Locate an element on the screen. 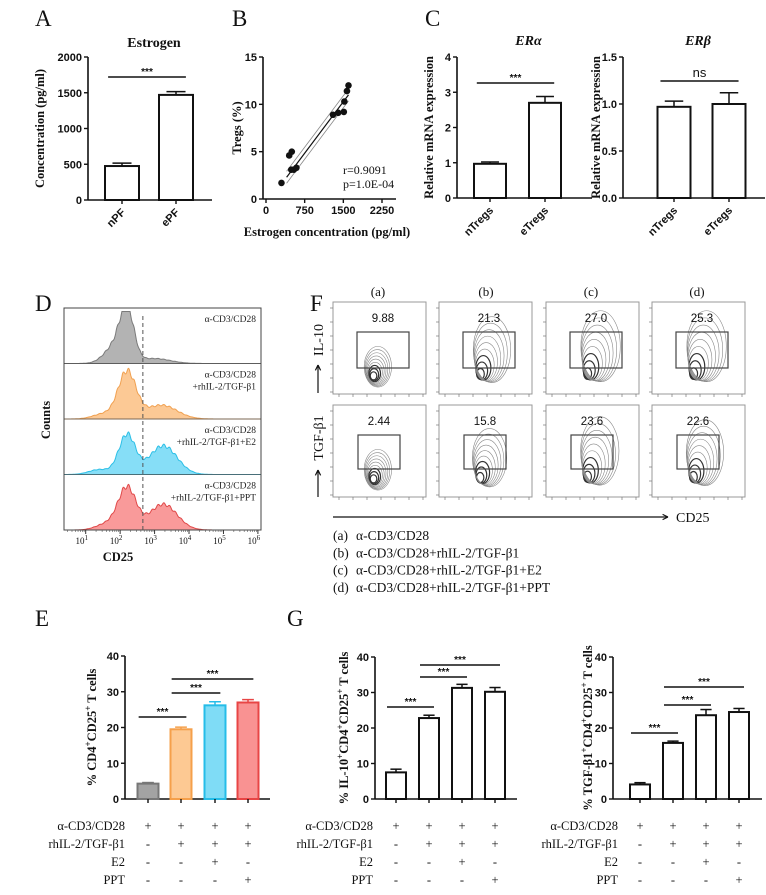 Image resolution: width=766 pixels, height=895 pixels. tick-exponent: 1 is located at coordinates (86, 538).